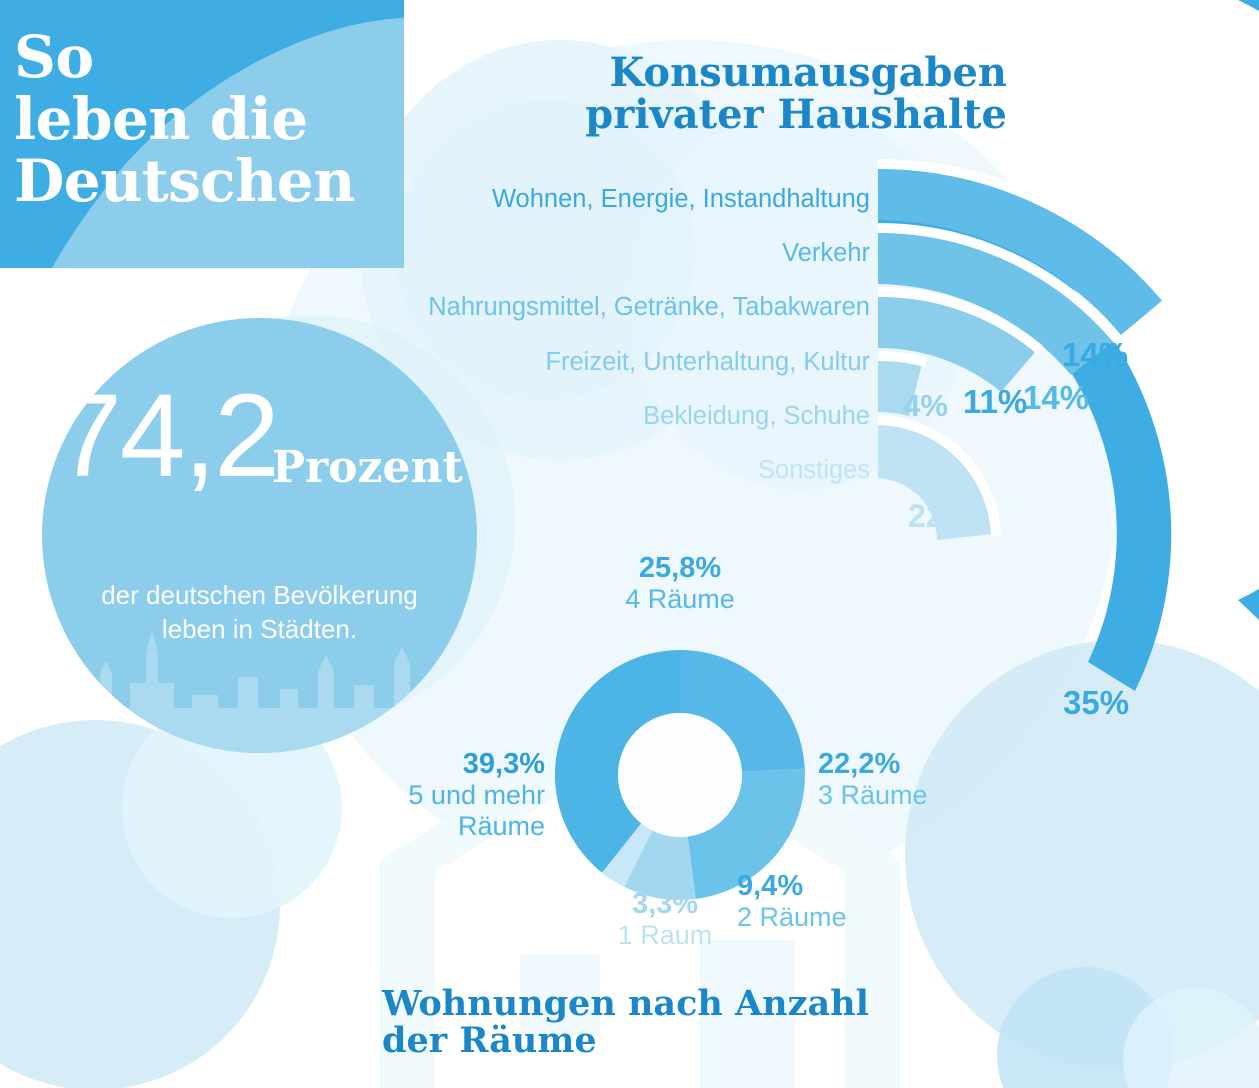 The height and width of the screenshot is (1088, 1259). What do you see at coordinates (184, 181) in the screenshot?
I see `page-title-line3: Deutschen` at bounding box center [184, 181].